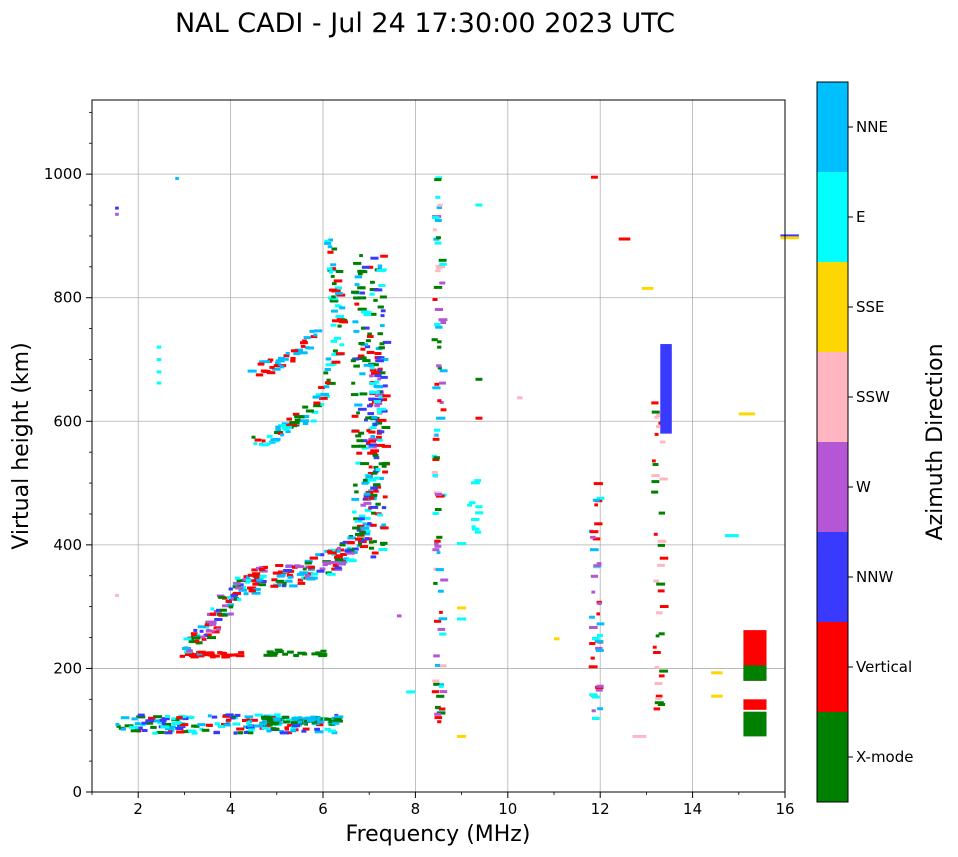 Image resolution: width=958 pixels, height=857 pixels. I want to click on echo-block, so click(755, 724).